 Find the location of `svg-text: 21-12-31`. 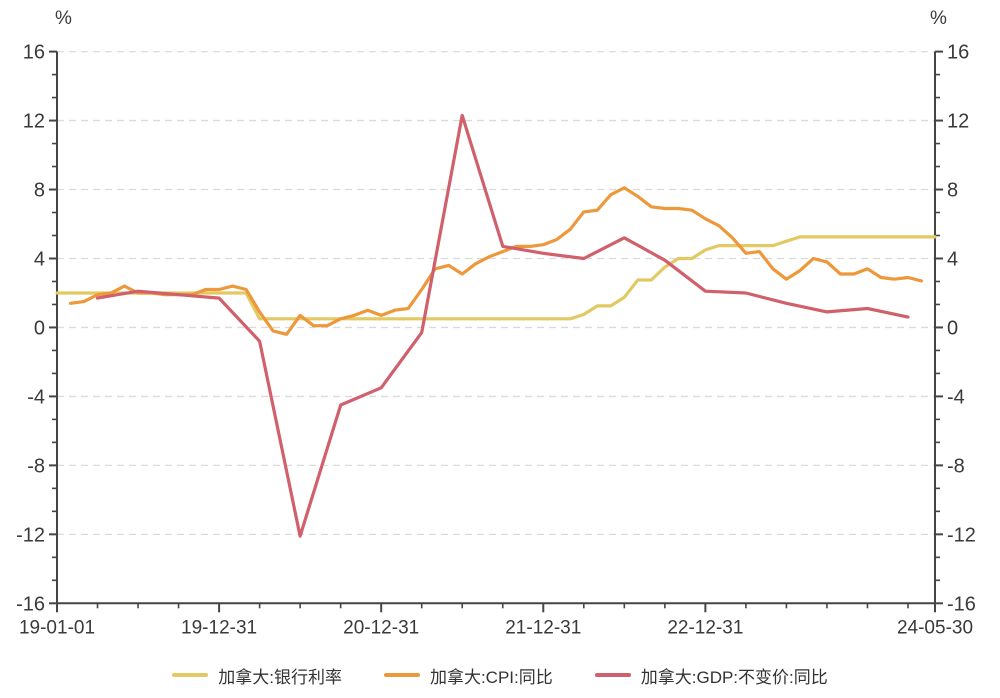

svg-text: 21-12-31 is located at coordinates (543, 627).